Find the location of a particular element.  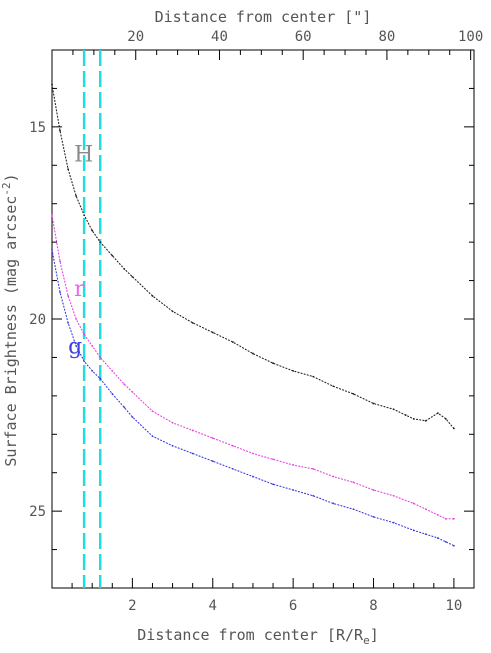

y-axis-label: Surface Brightness (mag arcsec-2) is located at coordinates (10, 319).